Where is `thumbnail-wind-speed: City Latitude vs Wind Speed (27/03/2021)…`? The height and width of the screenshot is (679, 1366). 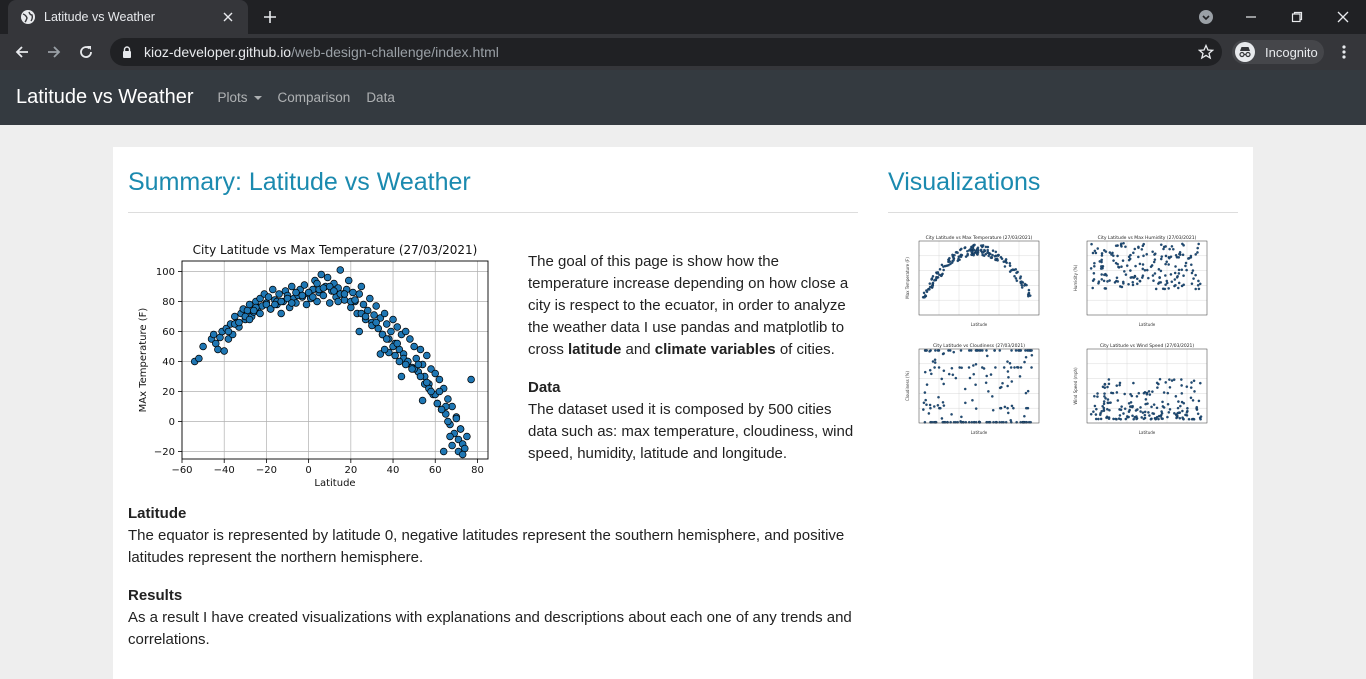
thumbnail-wind-speed: City Latitude vs Wind Speed (27/03/2021)… is located at coordinates (1141, 389).